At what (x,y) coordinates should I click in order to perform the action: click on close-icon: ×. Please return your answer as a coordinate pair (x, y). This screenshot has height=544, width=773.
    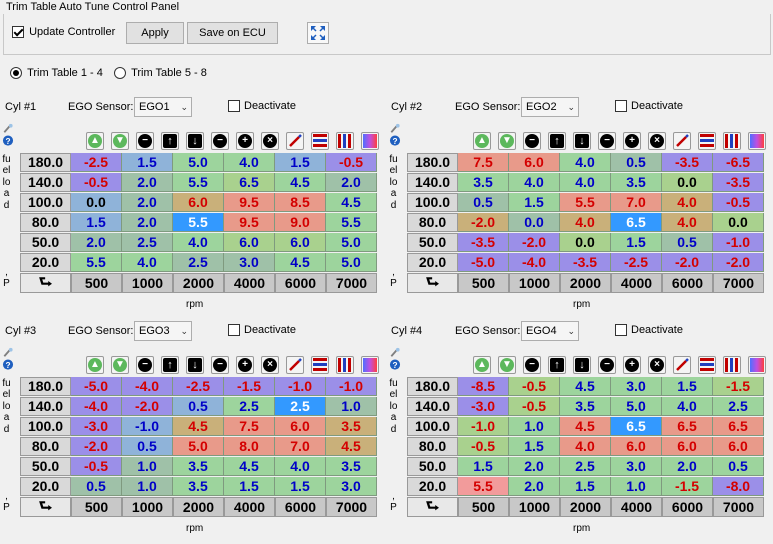
    Looking at the image, I should click on (270, 365).